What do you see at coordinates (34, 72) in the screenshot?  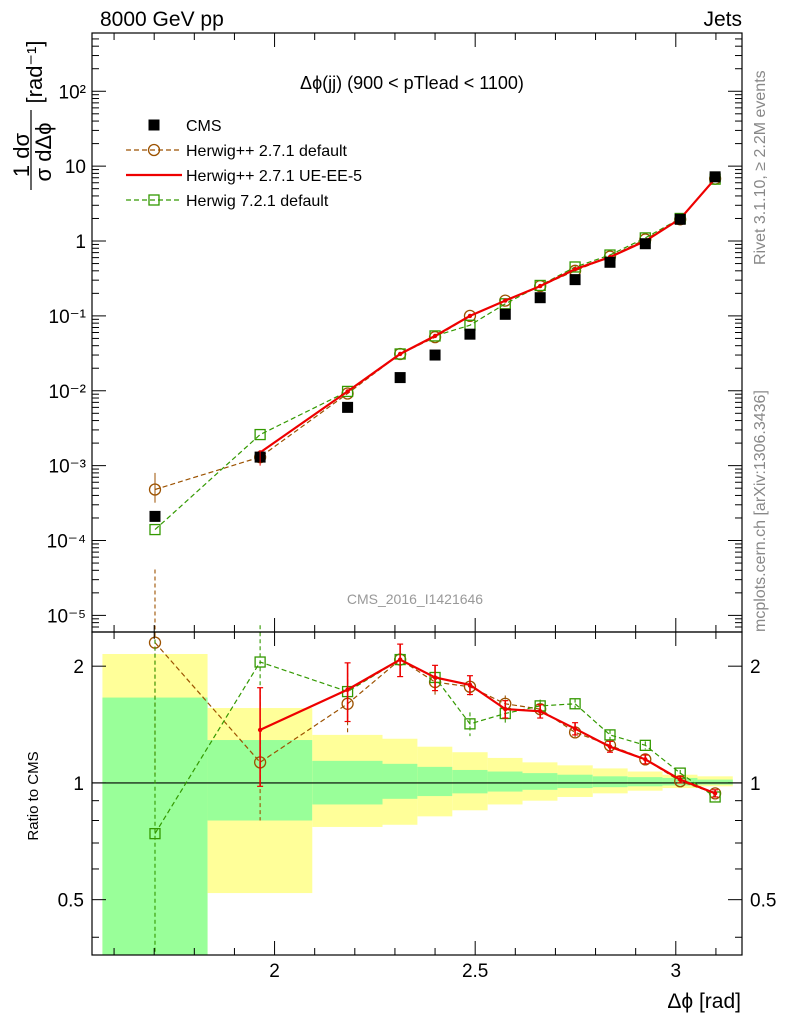 I see `ylabel-main-unit: [rad⁻¹]` at bounding box center [34, 72].